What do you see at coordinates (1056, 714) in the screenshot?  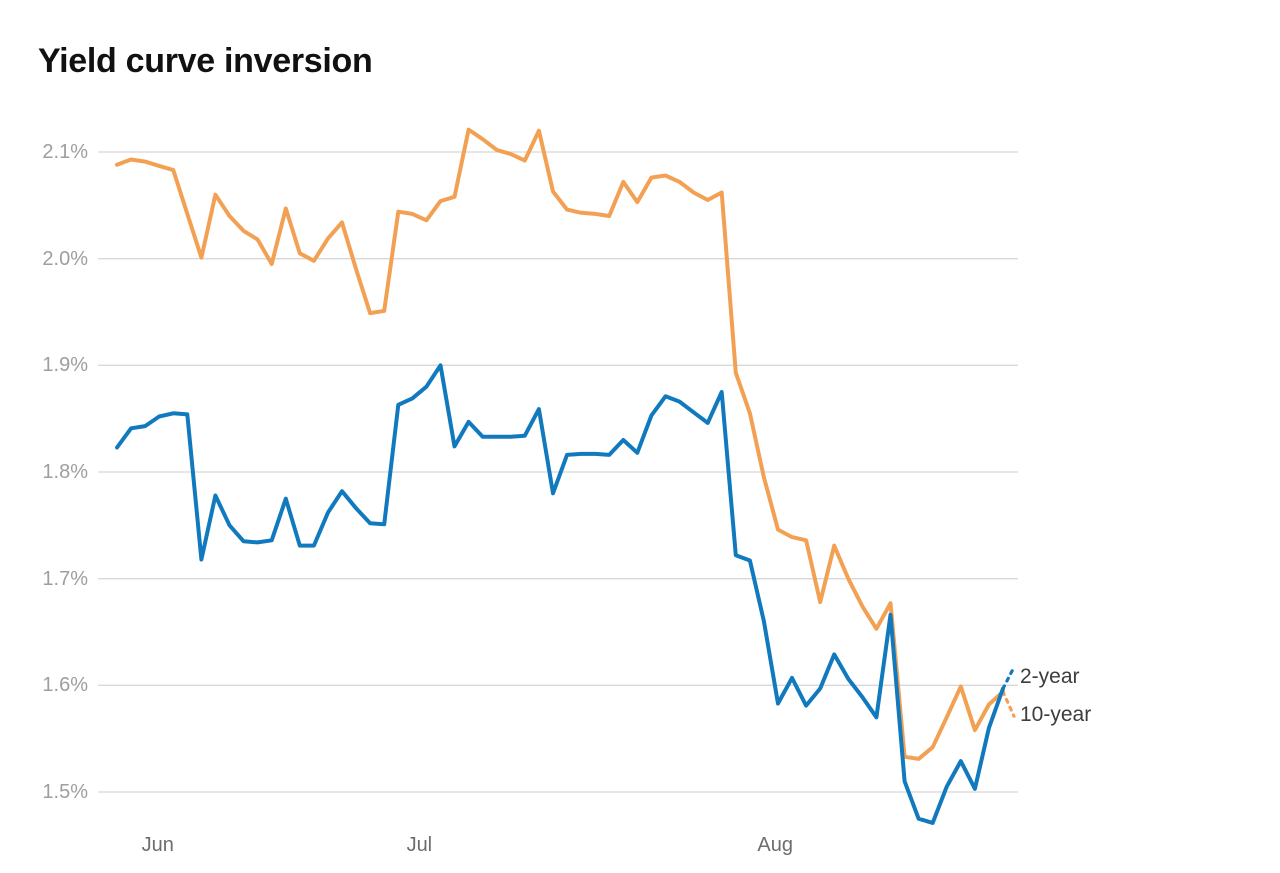 I see `series-end-label-10-year: 10-year` at bounding box center [1056, 714].